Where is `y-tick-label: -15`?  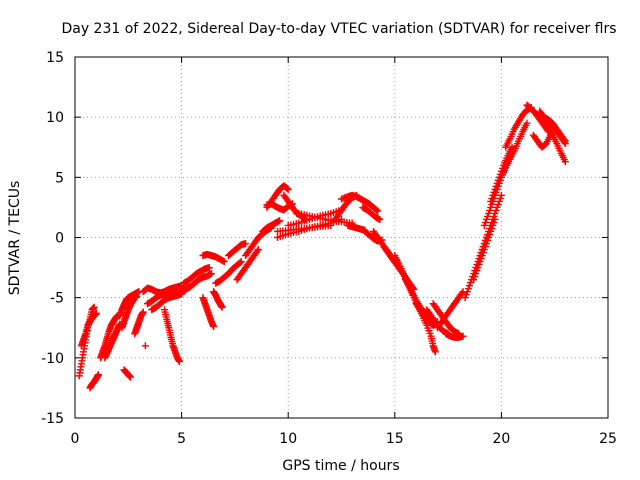 y-tick-label: -15 is located at coordinates (52, 419).